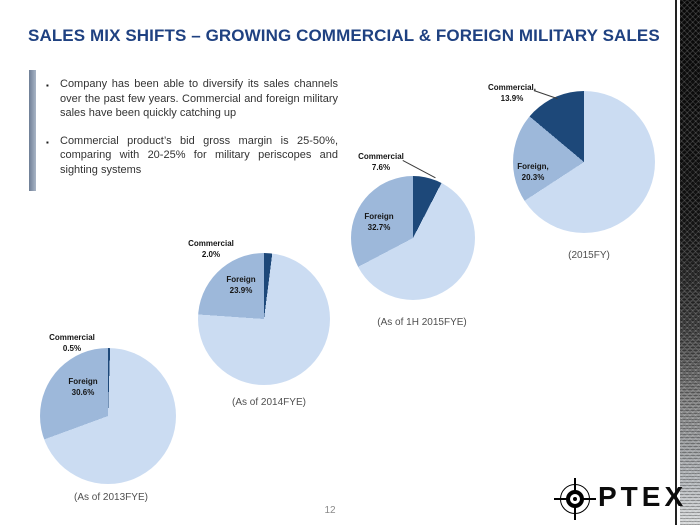  Describe the element at coordinates (381, 167) in the screenshot. I see `pie-label-line: 7.6%` at that location.